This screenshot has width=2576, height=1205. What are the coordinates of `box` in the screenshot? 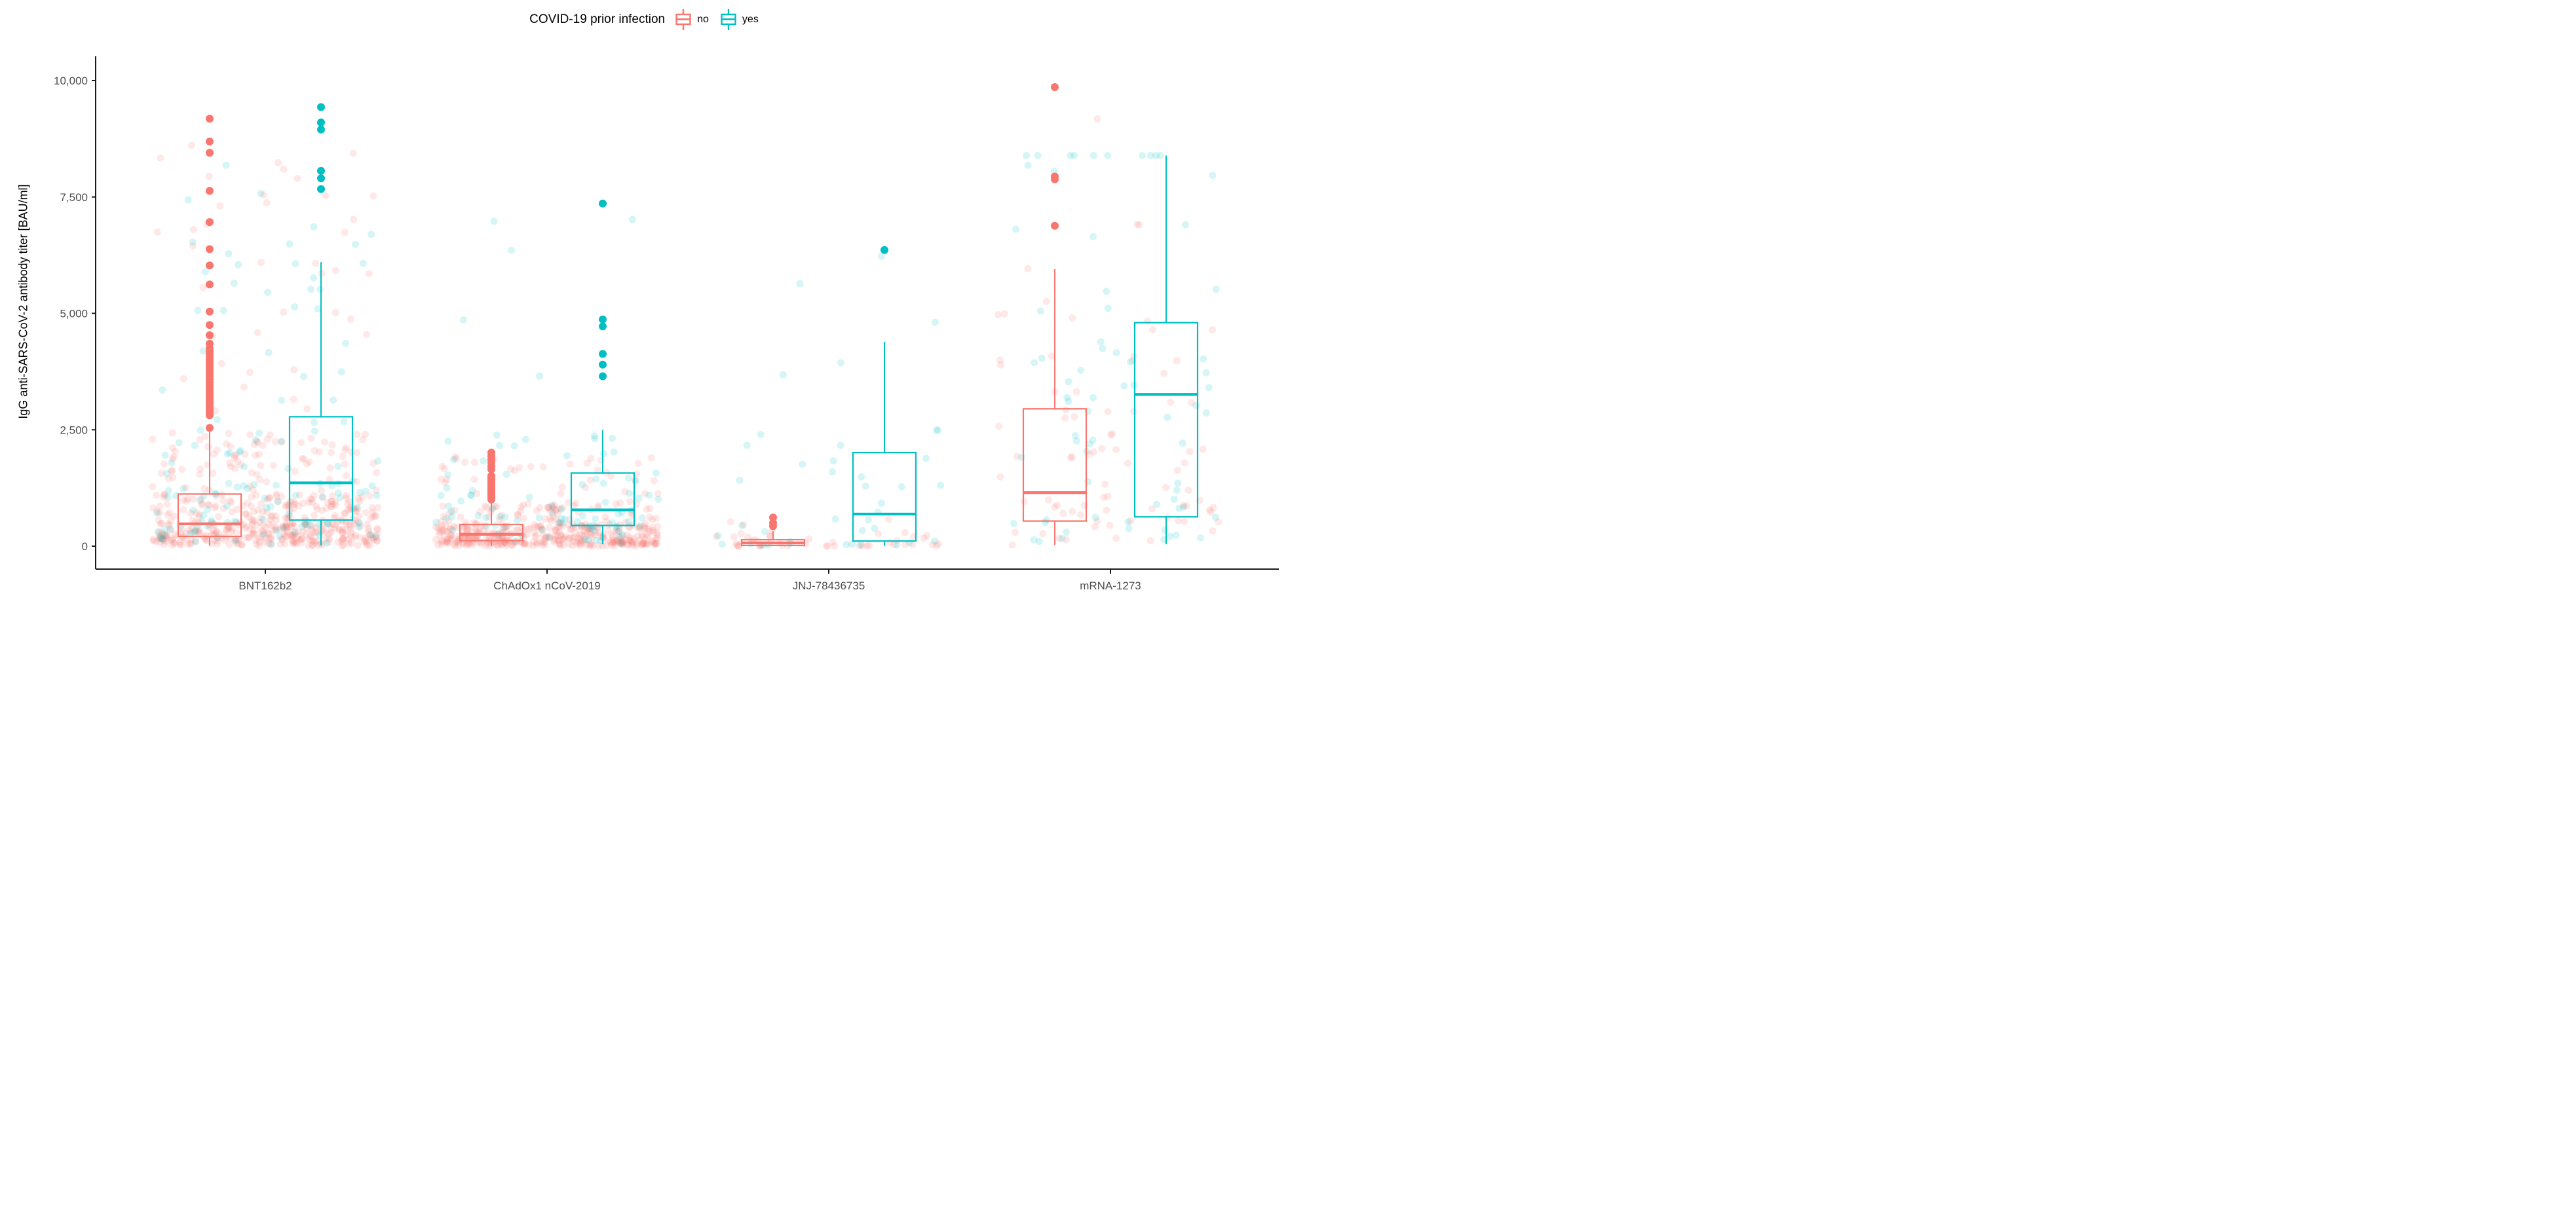 It's located at (209, 515).